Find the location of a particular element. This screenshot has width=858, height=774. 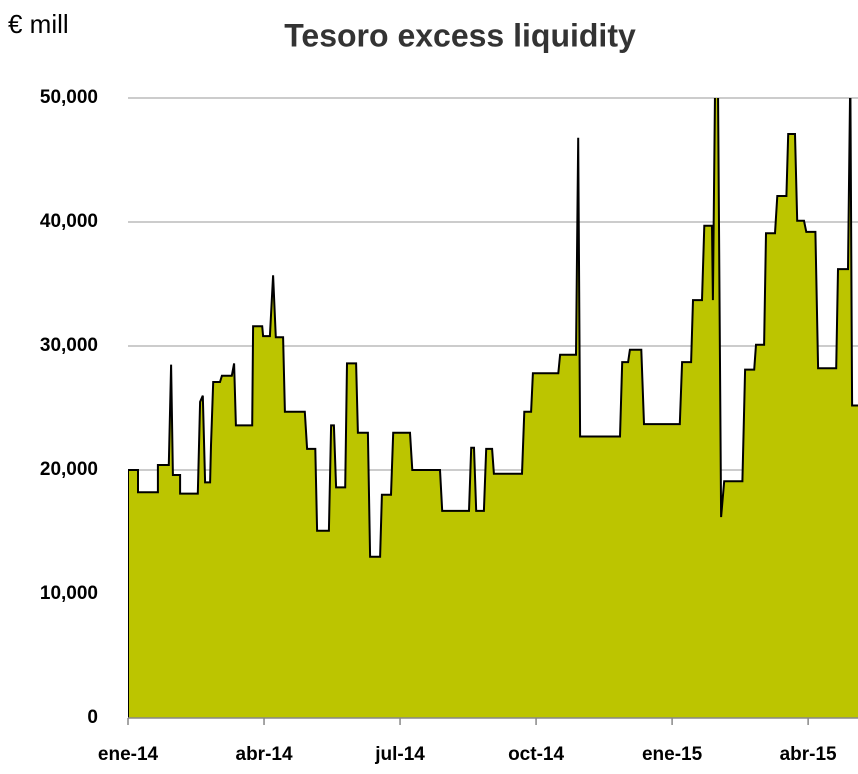

y-tick-label: 10,000 is located at coordinates (69, 593).